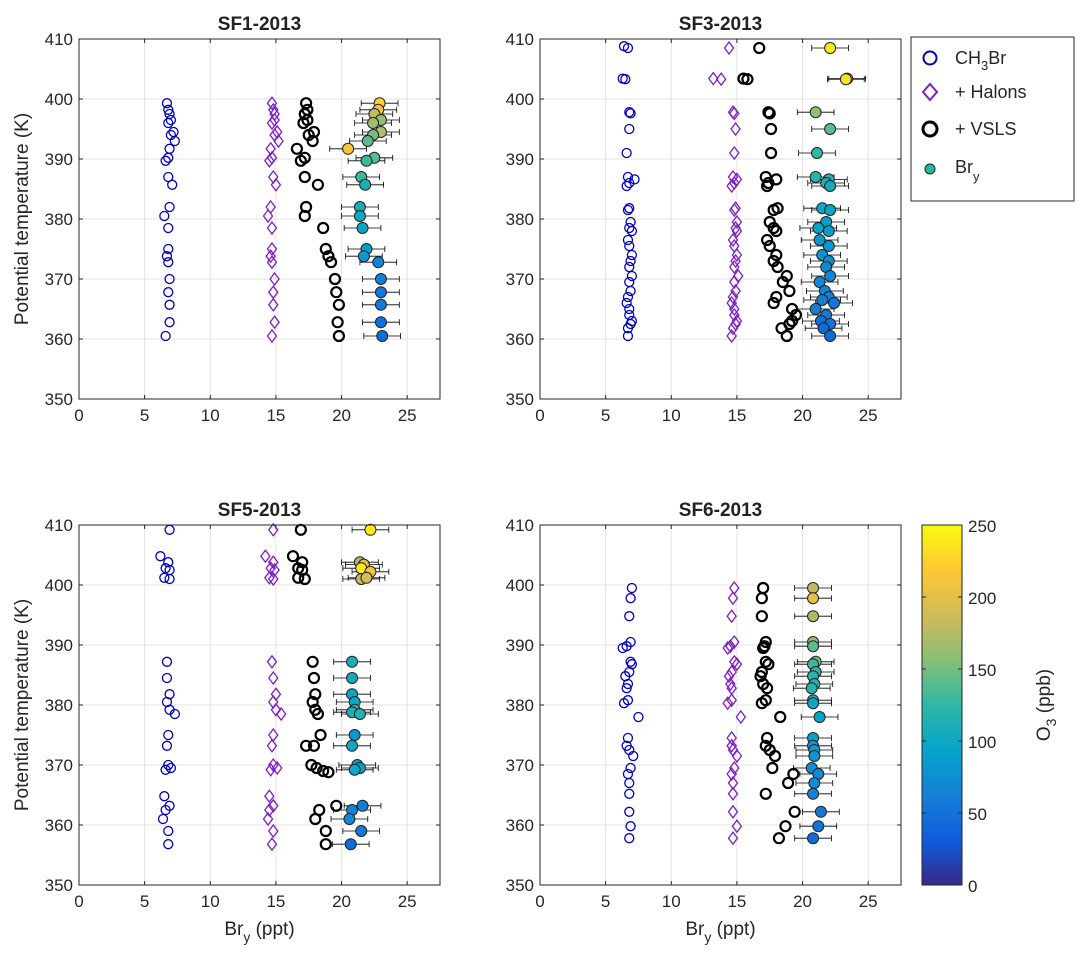  I want to click on panel-title: SF6-2013, so click(720, 510).